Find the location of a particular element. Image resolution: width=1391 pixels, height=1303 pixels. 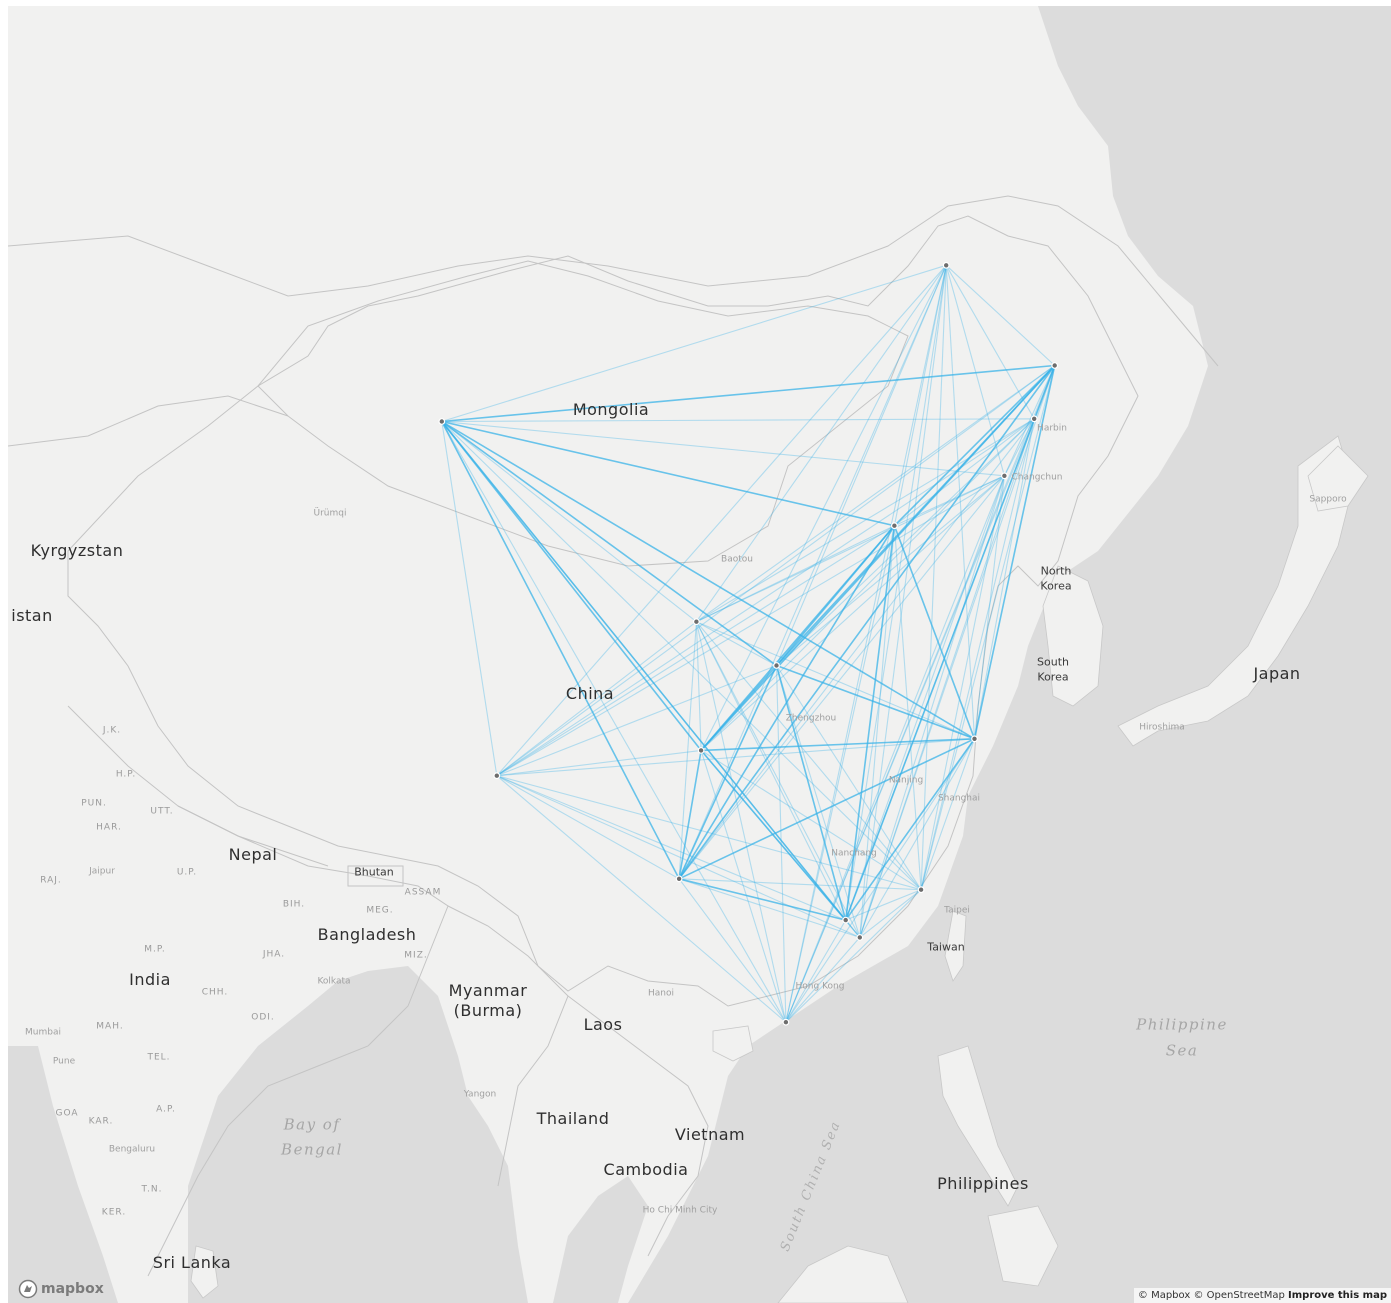

russia-border is located at coordinates (613, 281).